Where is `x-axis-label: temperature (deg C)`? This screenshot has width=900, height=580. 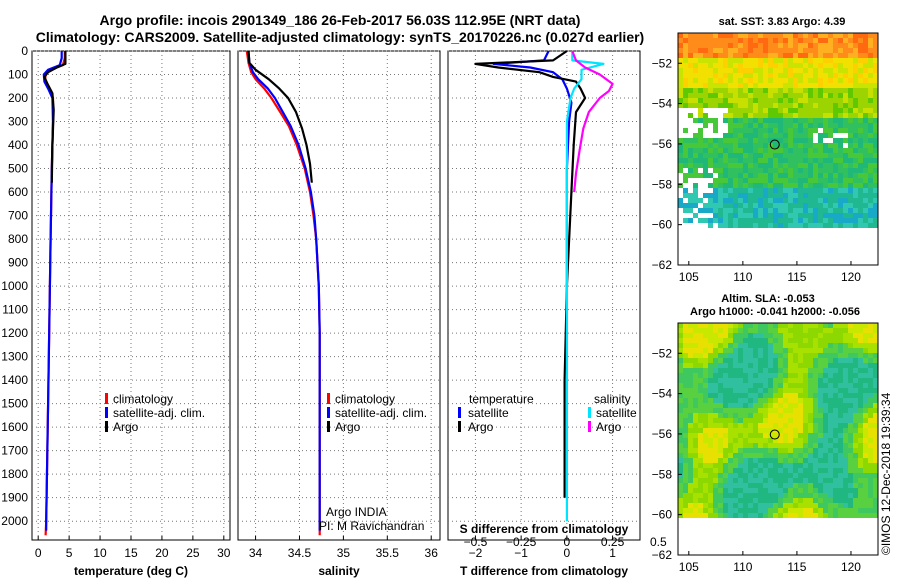 x-axis-label: temperature (deg C) is located at coordinates (131, 571).